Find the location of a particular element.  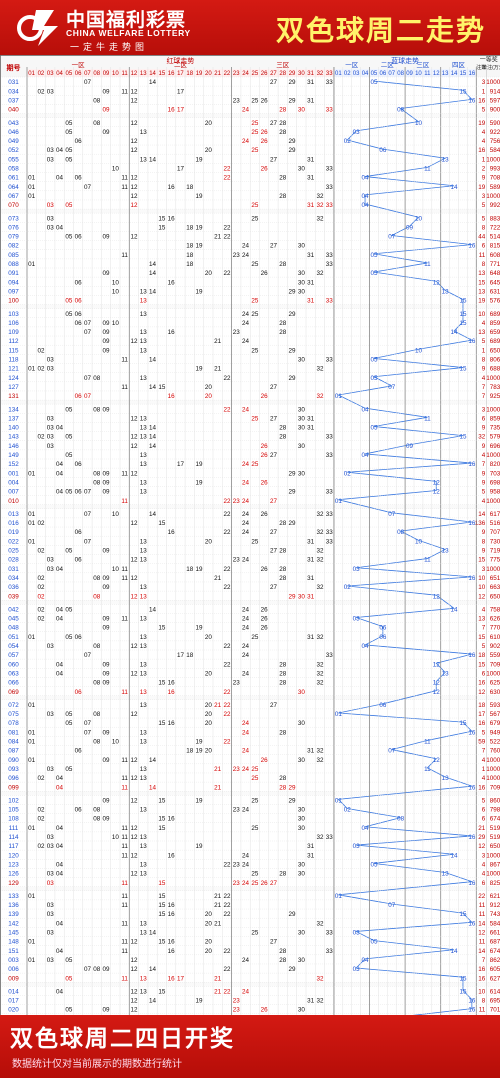

period-cell: 060 is located at coordinates (13, 664).